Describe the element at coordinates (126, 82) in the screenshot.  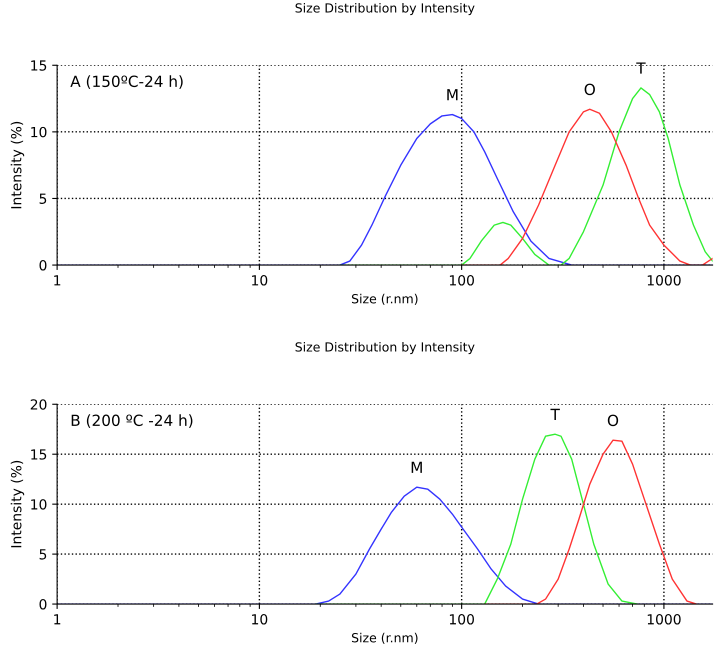
I see `annotation: A (150ºC-24 h)` at that location.